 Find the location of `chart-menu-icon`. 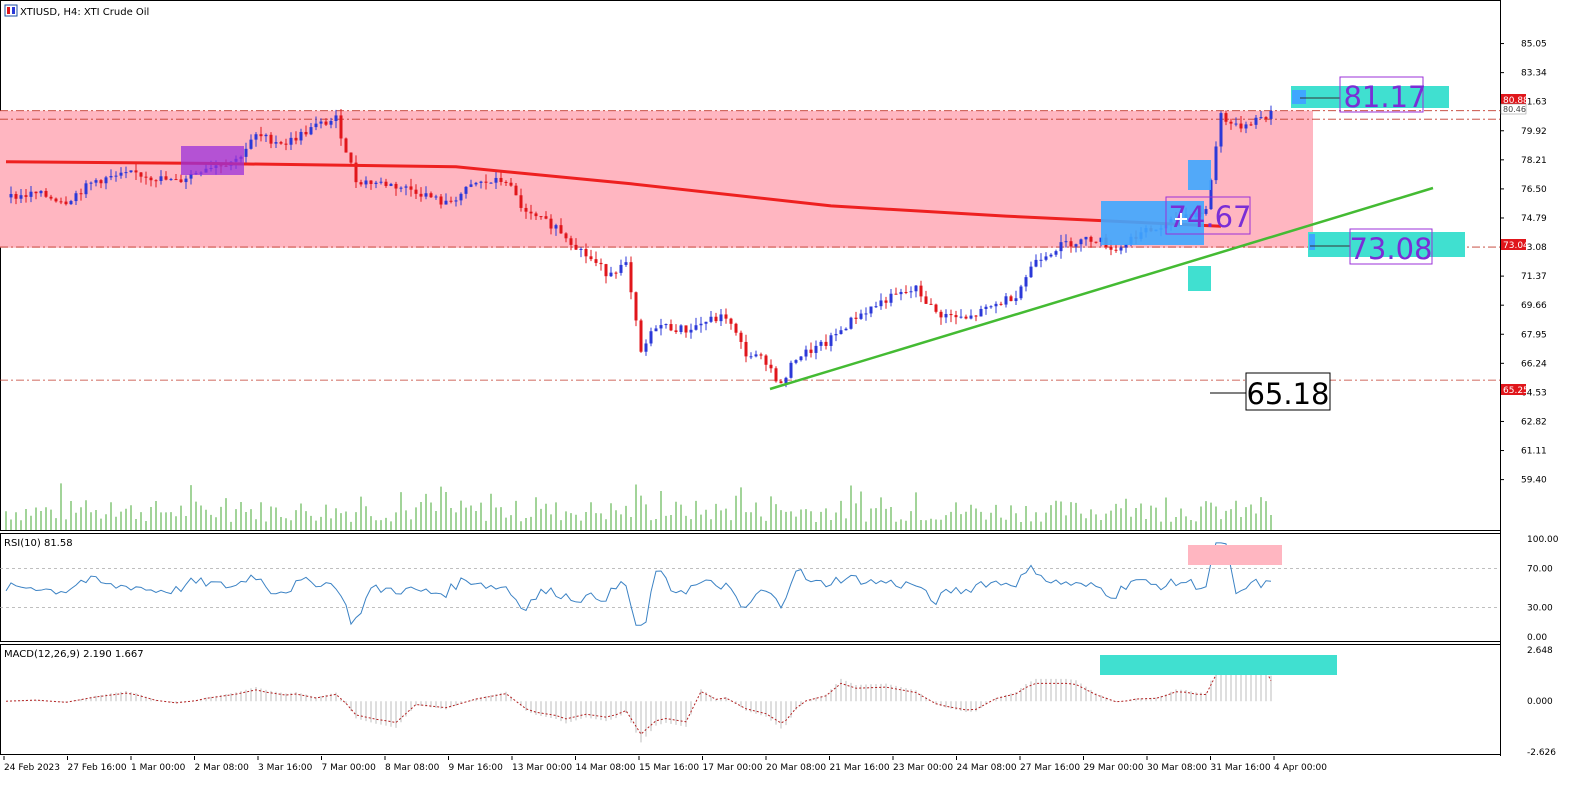

chart-menu-icon is located at coordinates (11, 10).